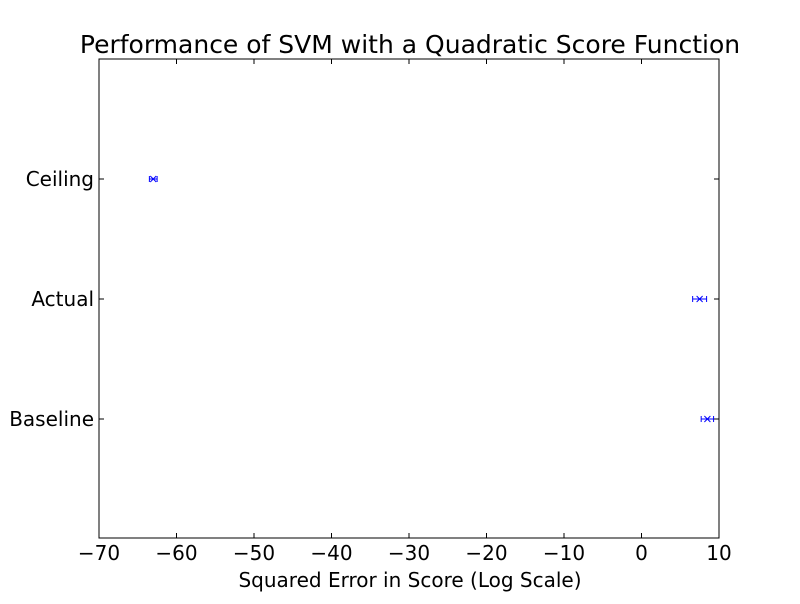  Describe the element at coordinates (409, 580) in the screenshot. I see `x-axis-label: Squared Error in Score (Log Scale)` at that location.